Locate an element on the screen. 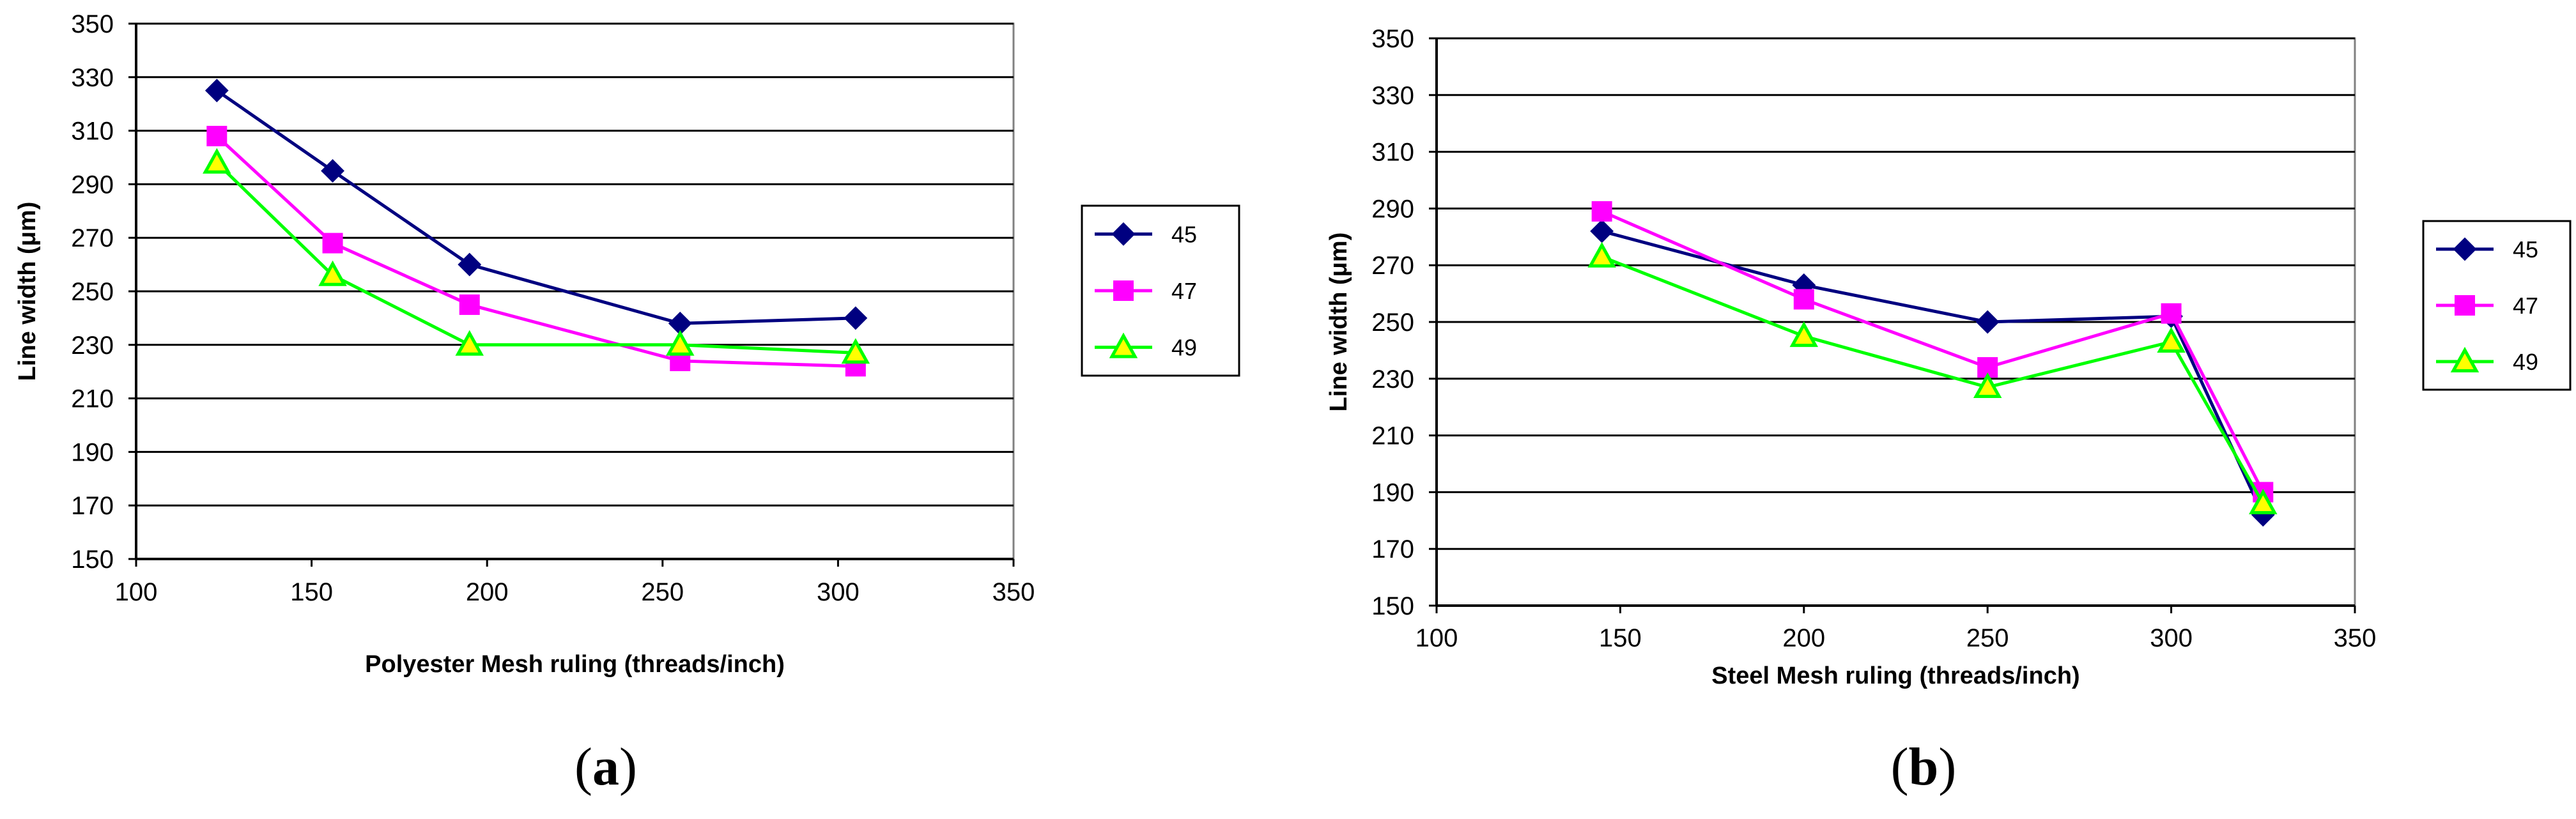  panel-label: (b) is located at coordinates (1924, 767).